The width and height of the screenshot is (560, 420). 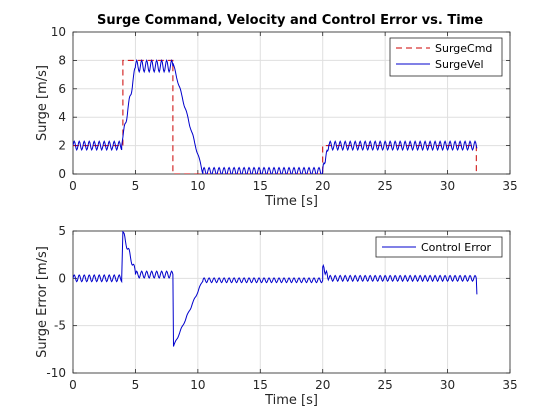 I want to click on y-tick-label: 4, so click(x=62, y=117).